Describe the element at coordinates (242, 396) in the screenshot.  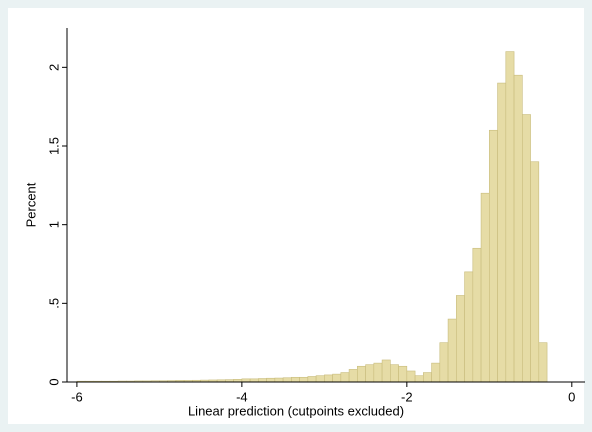
I see `x-tick-label: -4` at that location.